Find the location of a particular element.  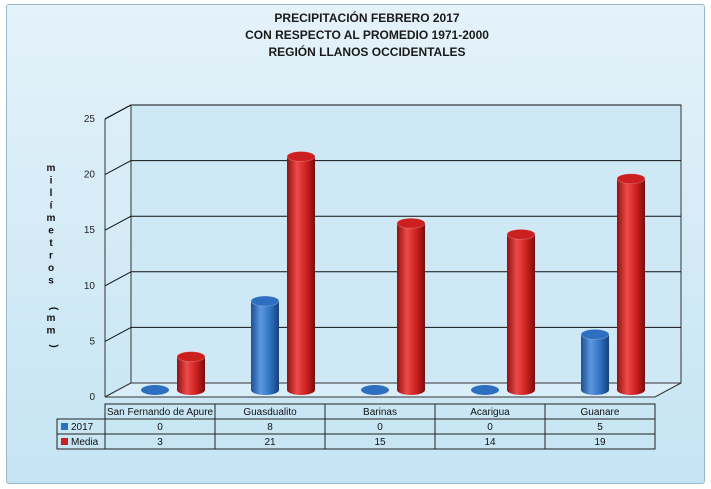

legend-entry: Media is located at coordinates (85, 442).